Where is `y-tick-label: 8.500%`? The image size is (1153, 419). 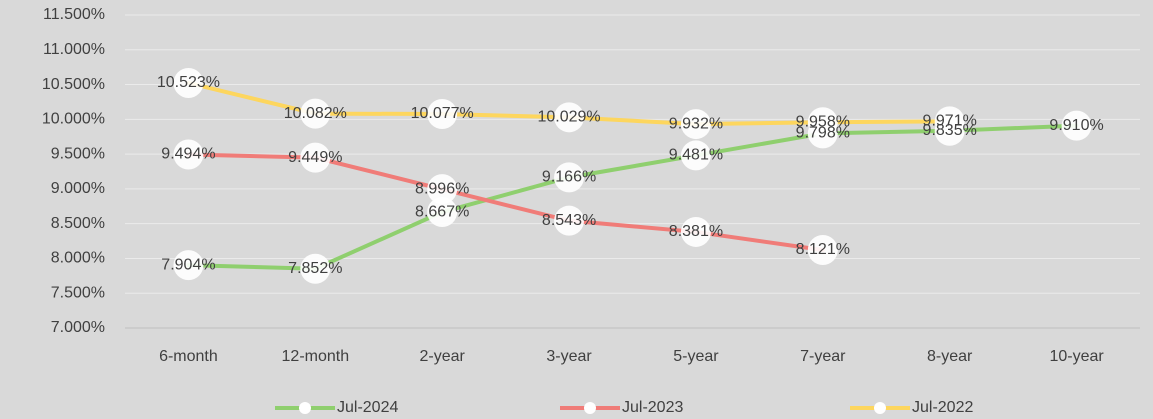 y-tick-label: 8.500% is located at coordinates (78, 223).